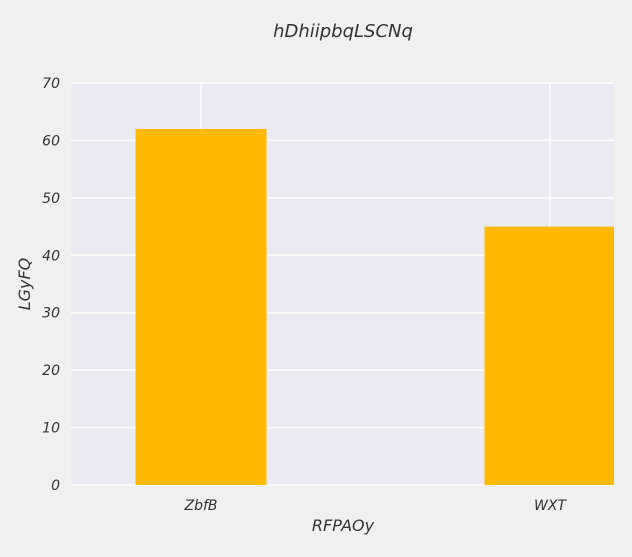  I want to click on x-axis-ticks: ZbfB WXT, so click(375, 506).